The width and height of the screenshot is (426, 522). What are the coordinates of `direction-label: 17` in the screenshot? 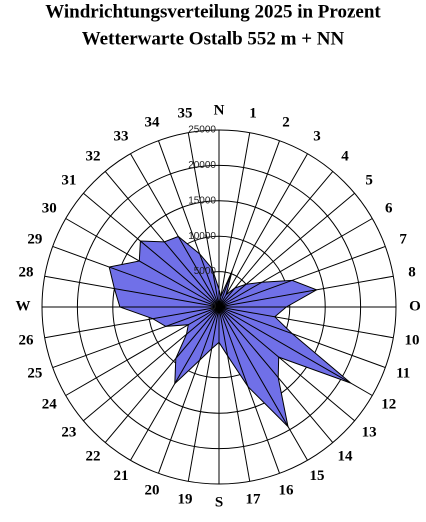 It's located at (254, 499).